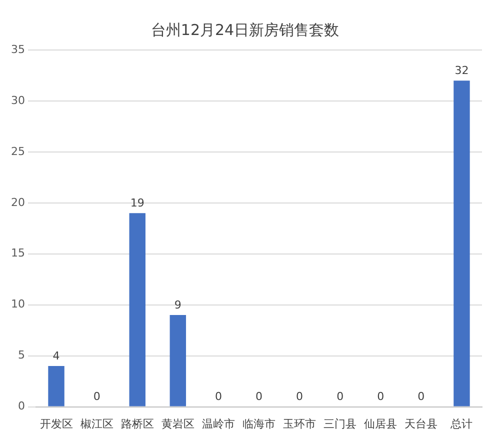 The image size is (500, 442). I want to click on x-tick-label: 开发区, so click(56, 423).